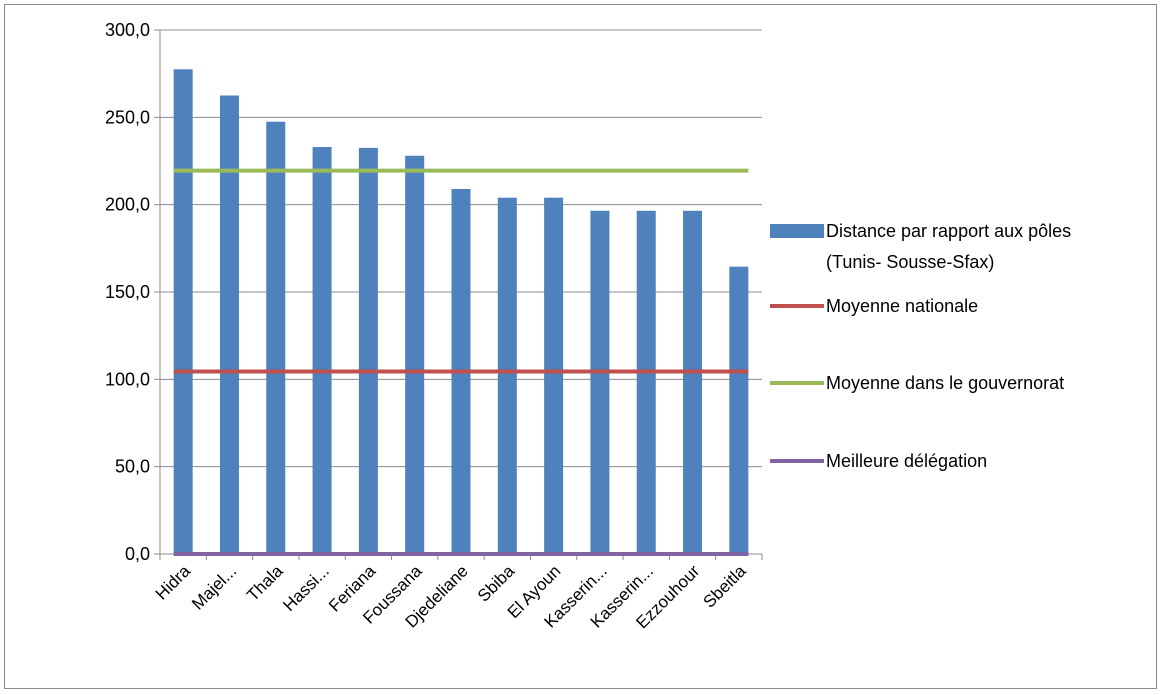 The image size is (1163, 695). Describe the element at coordinates (127, 292) in the screenshot. I see `y-tick-label: 150,0` at that location.